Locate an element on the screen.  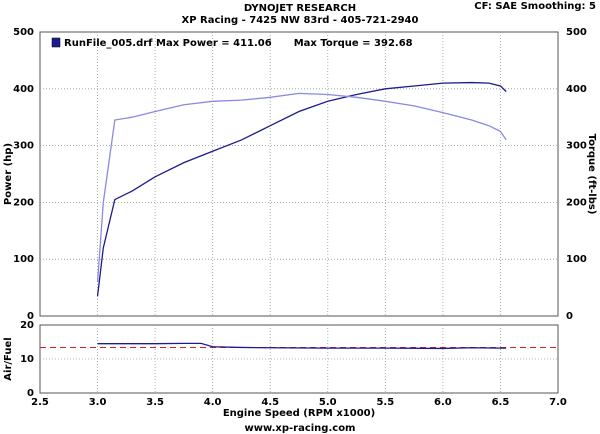
footer: www.xp-racing.com is located at coordinates (300, 428).